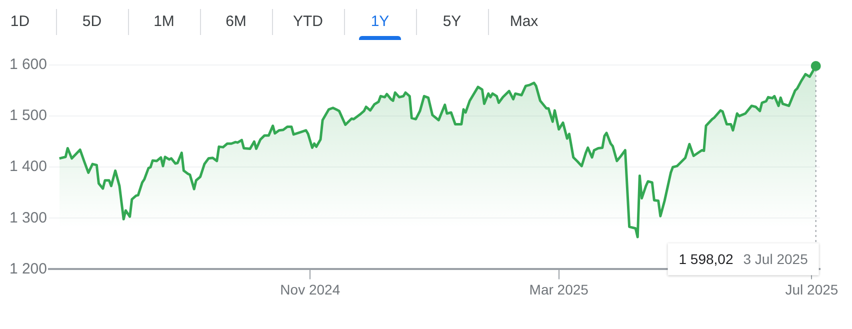  What do you see at coordinates (310, 289) in the screenshot?
I see `x-tick-label: Nov 2024` at bounding box center [310, 289].